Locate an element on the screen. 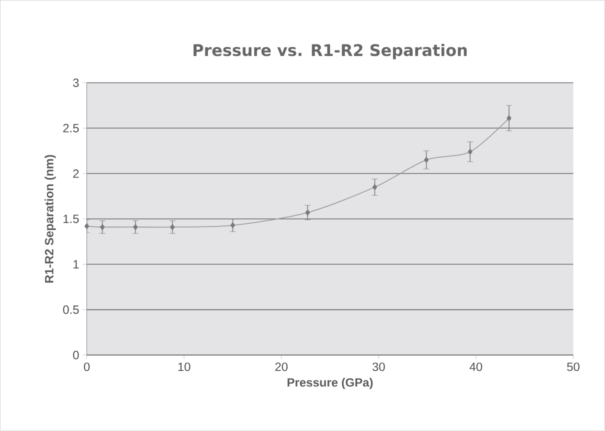 The width and height of the screenshot is (605, 431). x-tick-label: 50 is located at coordinates (573, 367).